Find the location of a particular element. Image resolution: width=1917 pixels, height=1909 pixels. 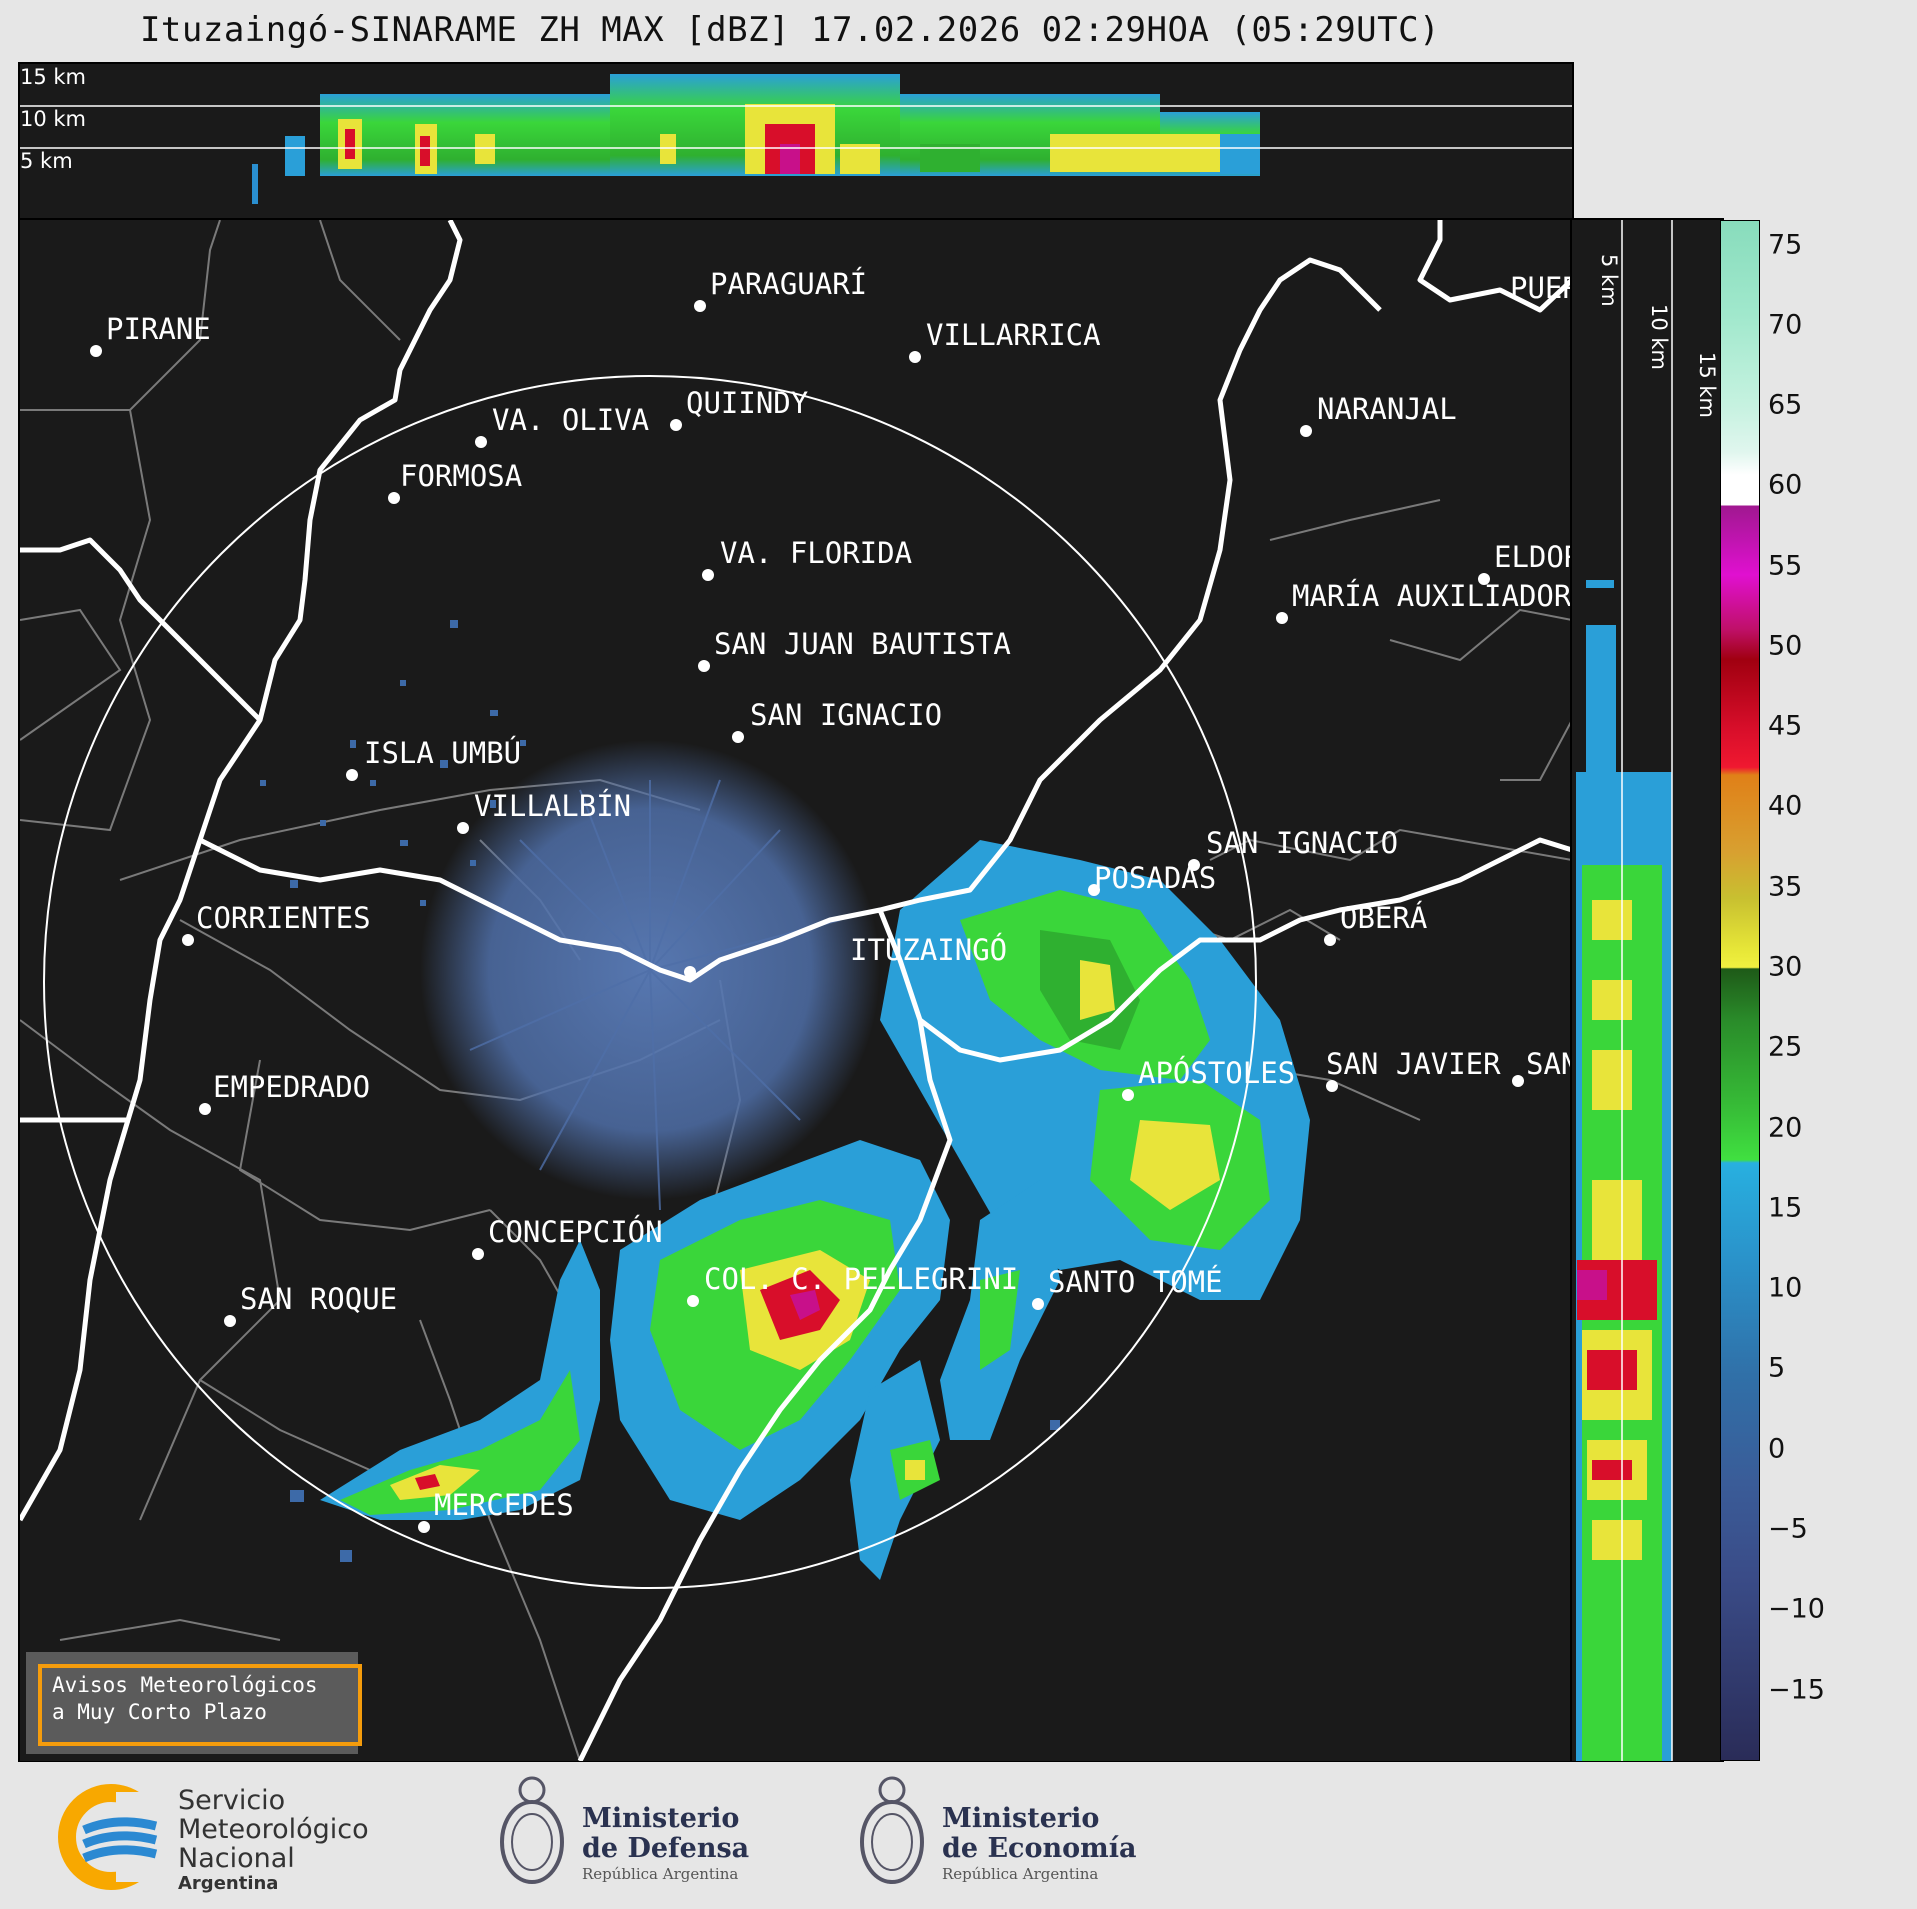

alert-line2: a Muy Corto Plazo is located at coordinates (159, 1712).